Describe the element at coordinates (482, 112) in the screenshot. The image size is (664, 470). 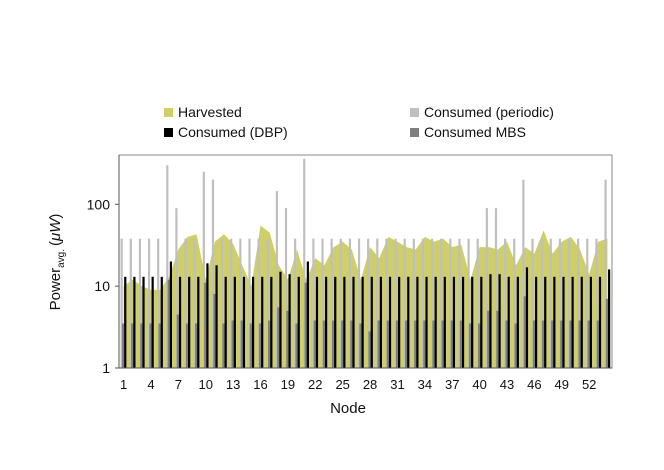
I see `legend-consumed-periodic: Consumed (periodic)` at that location.